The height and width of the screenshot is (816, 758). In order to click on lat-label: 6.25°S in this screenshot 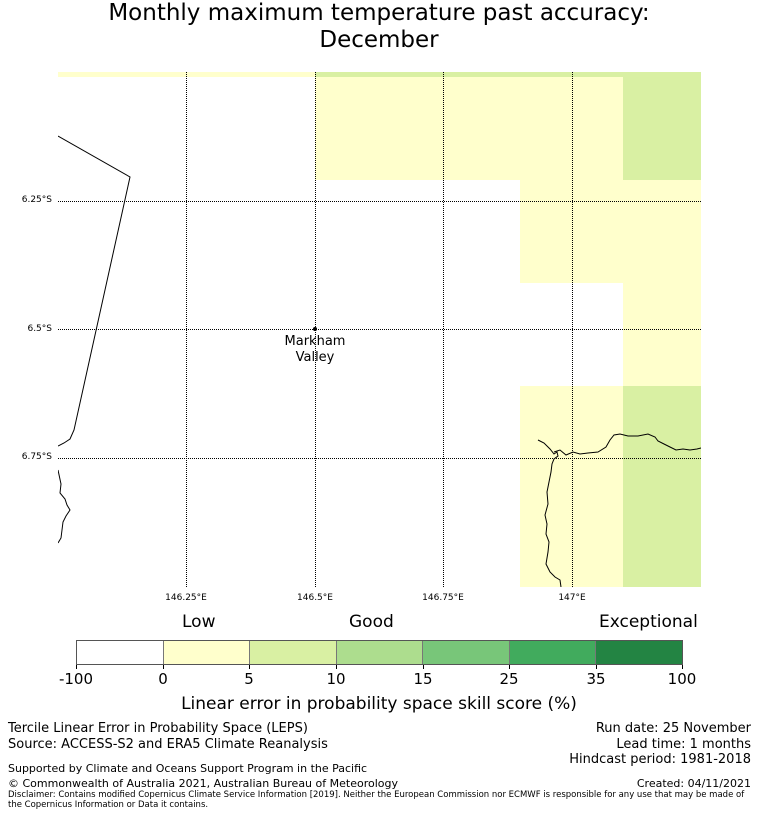, I will do `click(36, 200)`.